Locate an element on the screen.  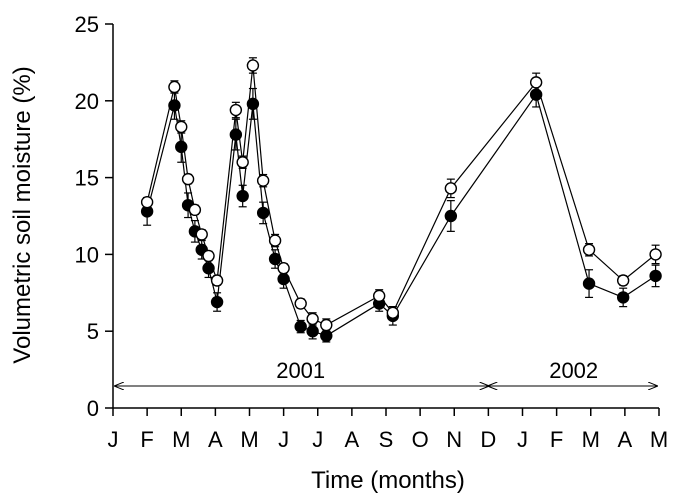
y-axis-label: Volumetric soil moisture (%) is located at coordinates (22, 214).